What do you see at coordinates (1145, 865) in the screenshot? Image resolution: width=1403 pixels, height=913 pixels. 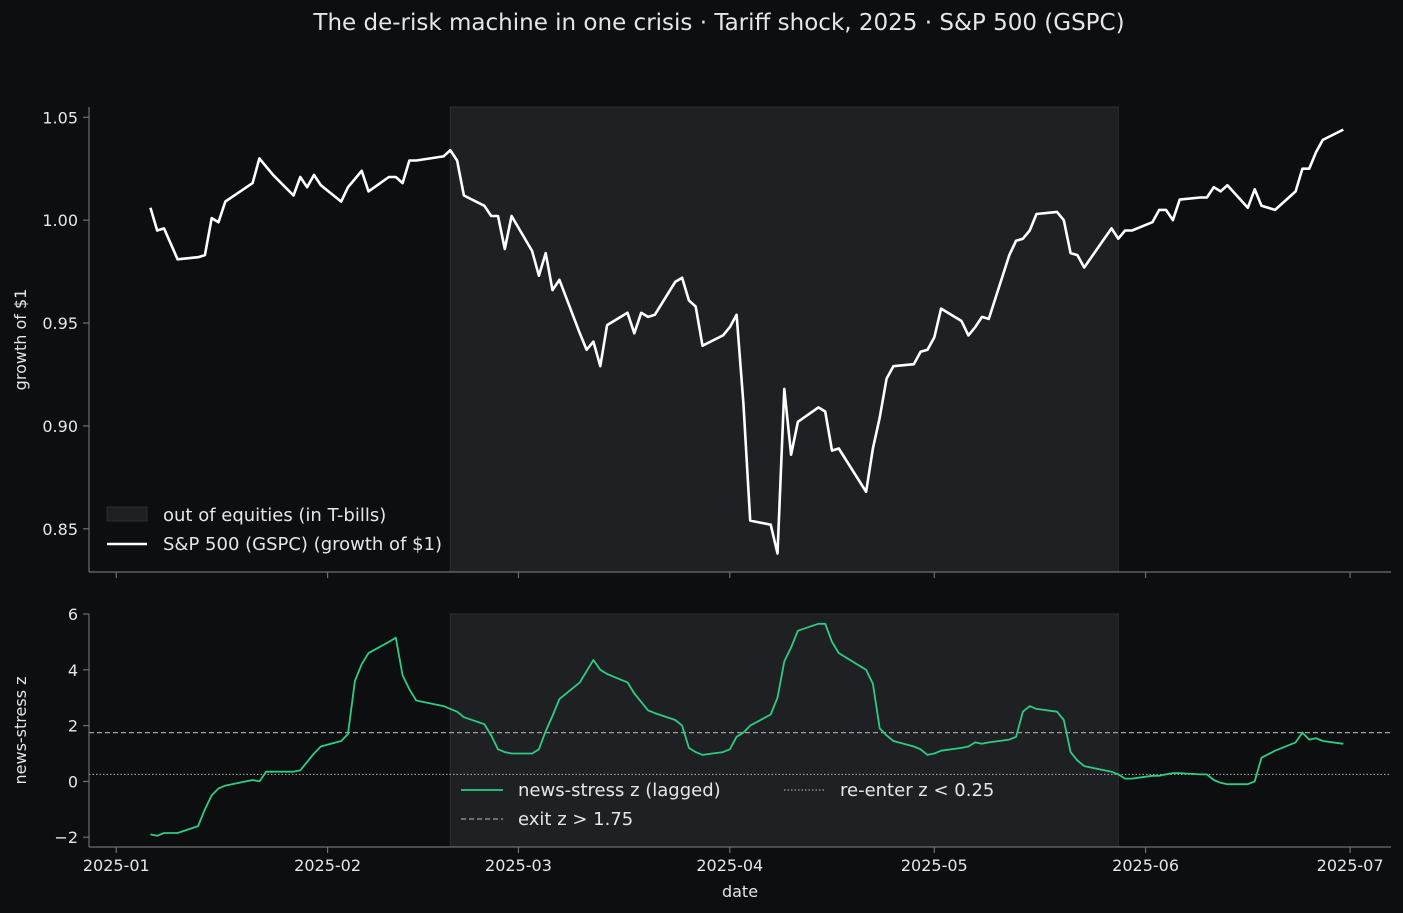 I see `x-tick-label: 2025-06` at bounding box center [1145, 865].